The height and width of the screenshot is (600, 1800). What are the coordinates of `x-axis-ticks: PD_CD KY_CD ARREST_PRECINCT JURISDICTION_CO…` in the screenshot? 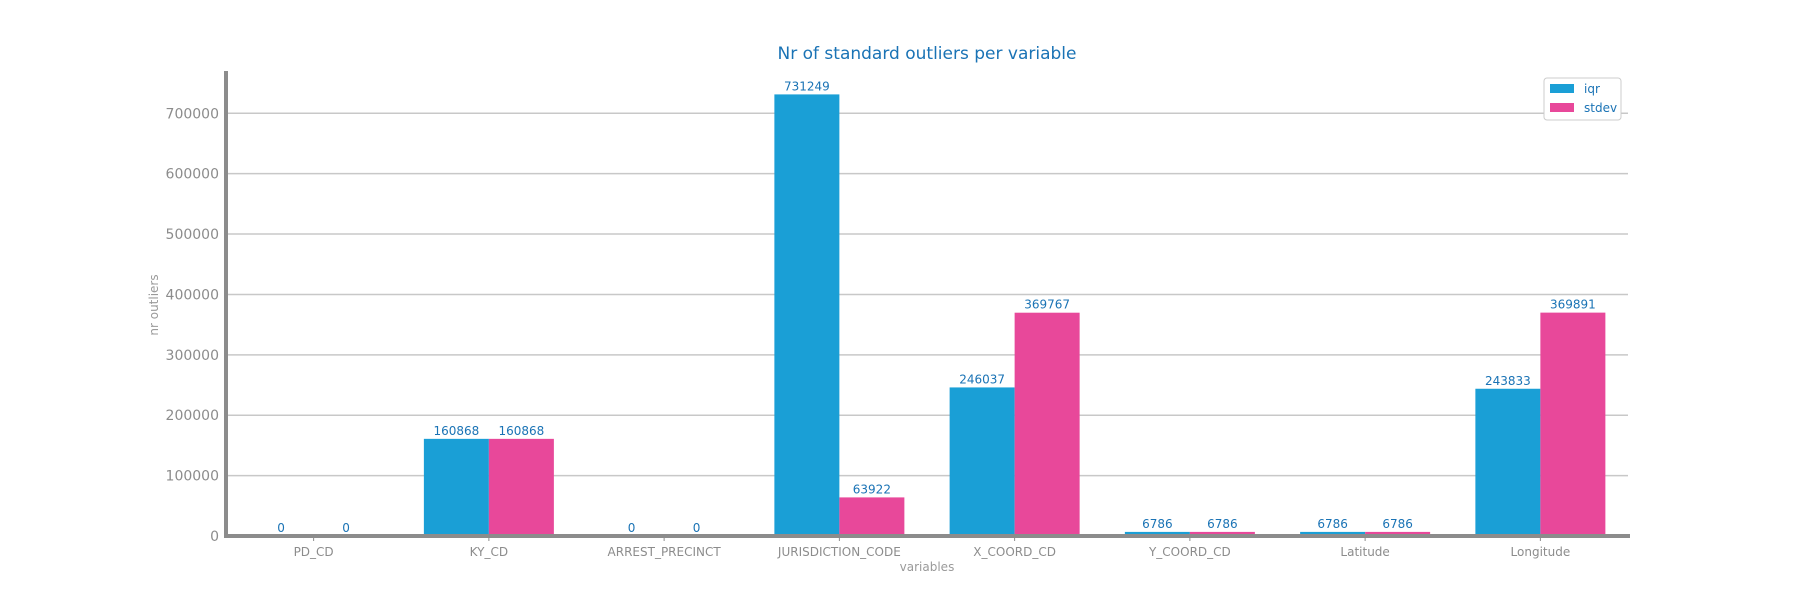 It's located at (932, 547).